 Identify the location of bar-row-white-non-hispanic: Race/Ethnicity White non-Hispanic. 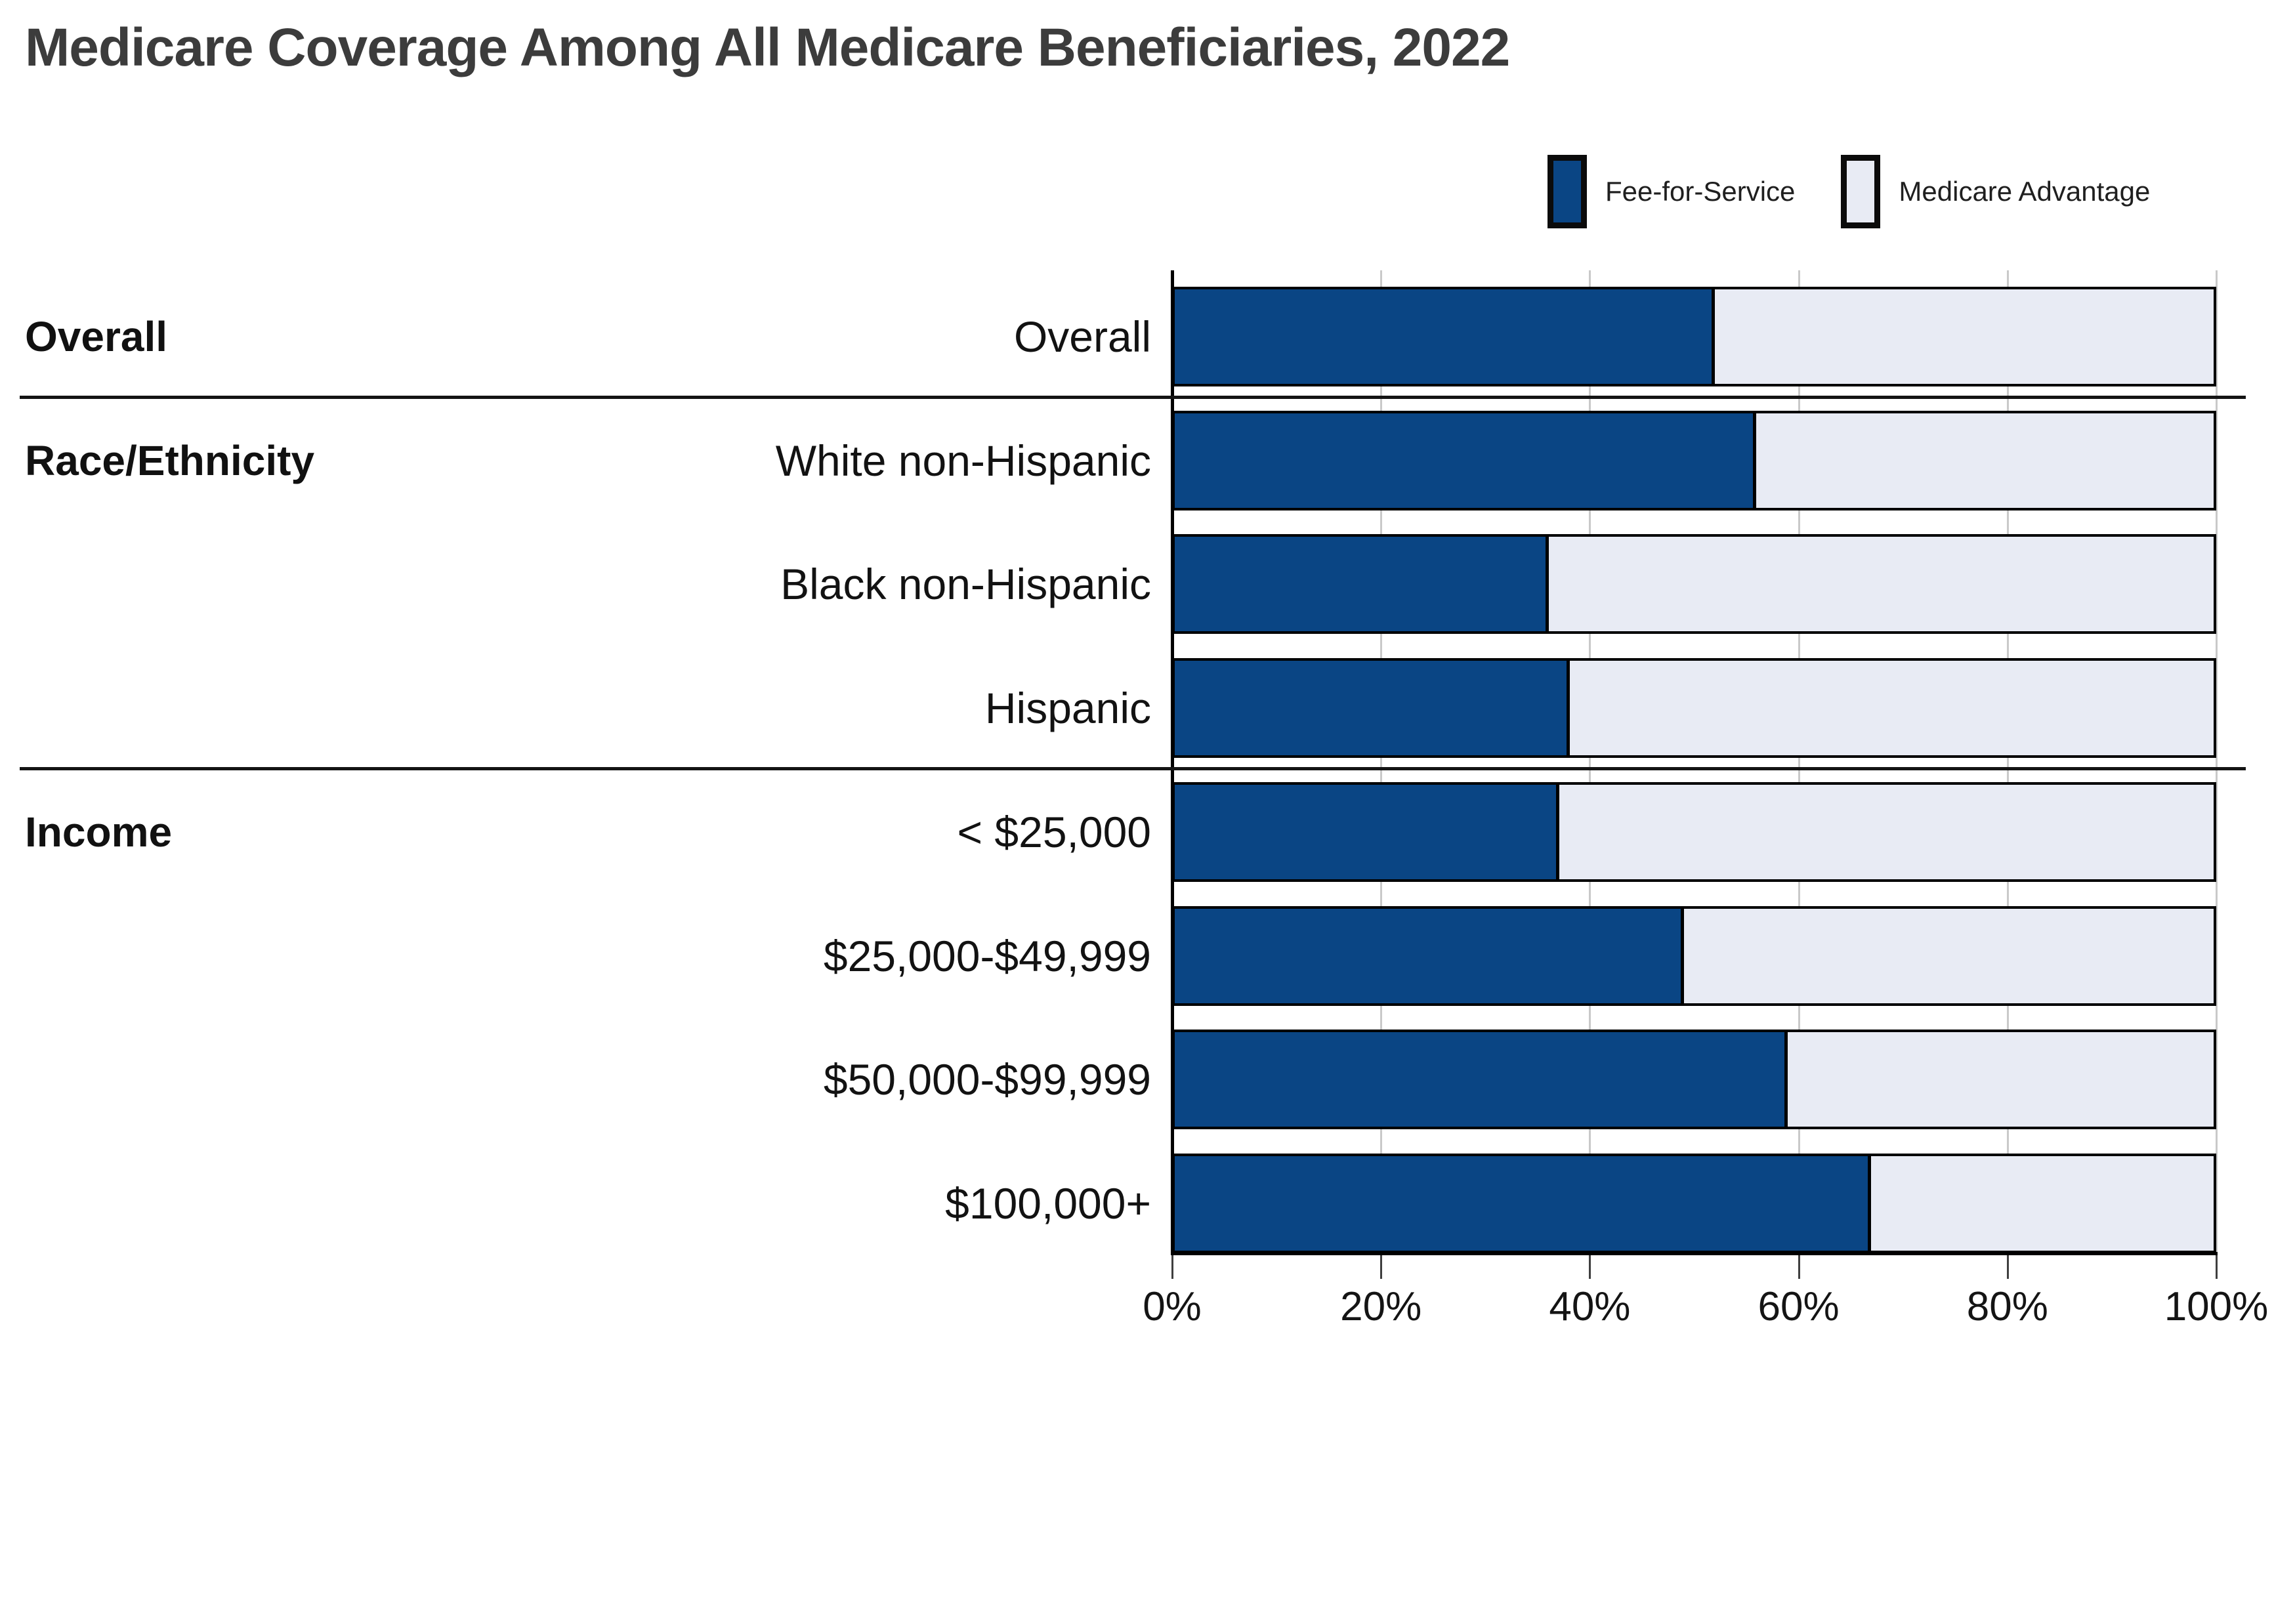
(1137, 460).